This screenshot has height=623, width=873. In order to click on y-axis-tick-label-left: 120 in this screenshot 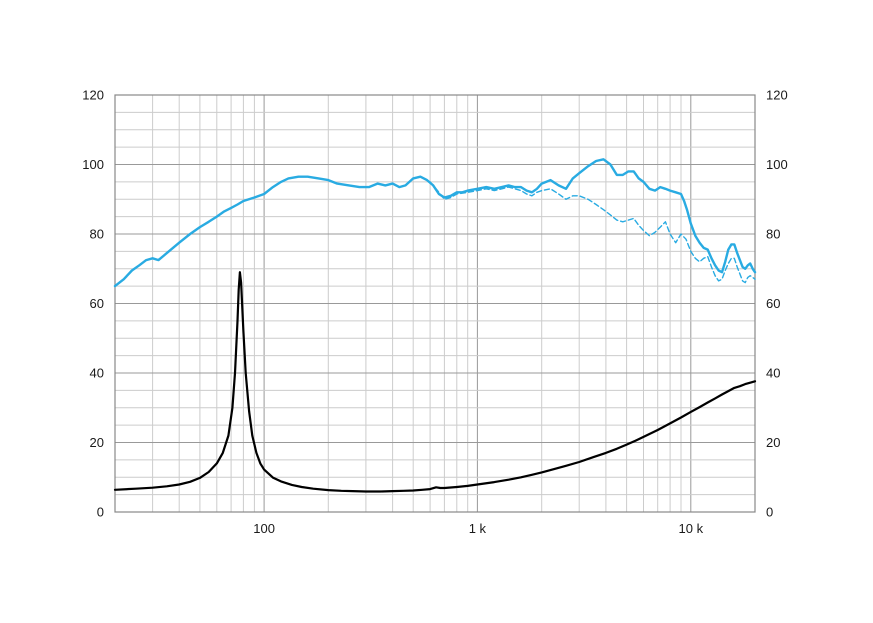, I will do `click(93, 95)`.